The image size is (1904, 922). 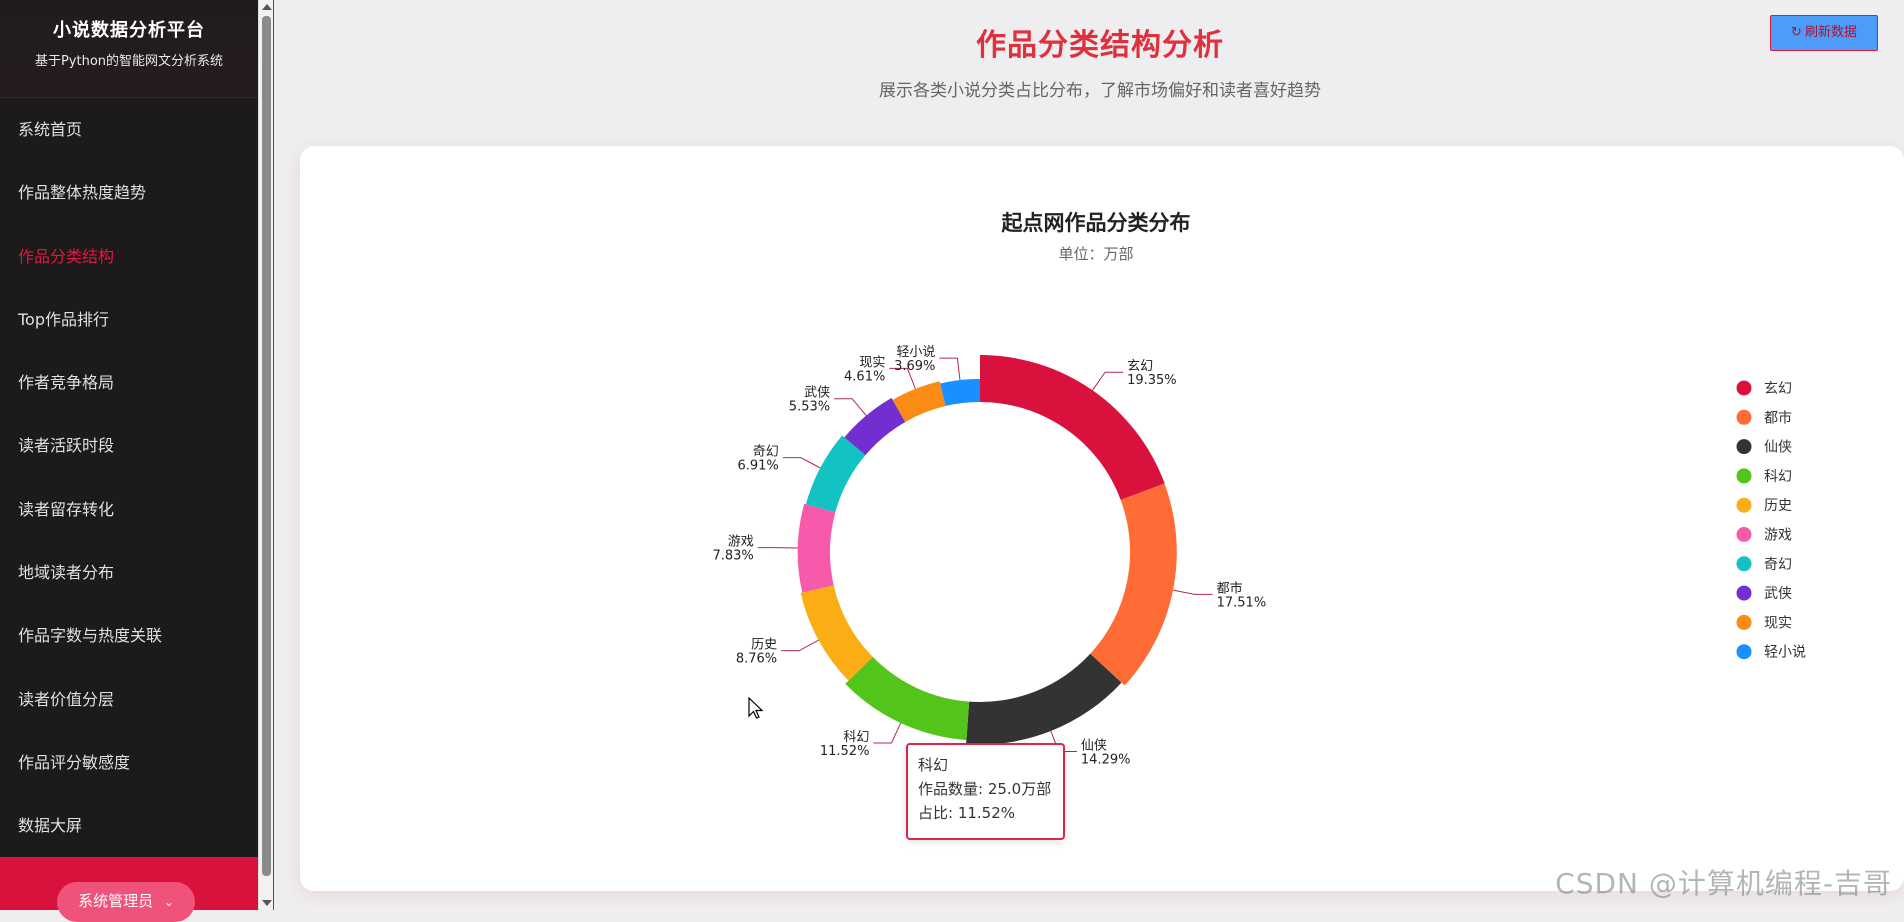 What do you see at coordinates (1778, 388) in the screenshot?
I see `legend-item-0: 玄幻` at bounding box center [1778, 388].